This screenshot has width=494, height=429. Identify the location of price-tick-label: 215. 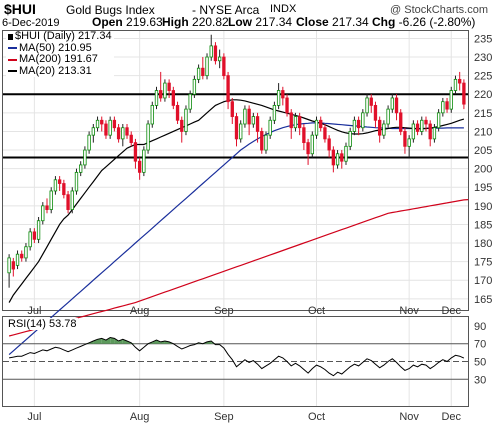
(483, 114).